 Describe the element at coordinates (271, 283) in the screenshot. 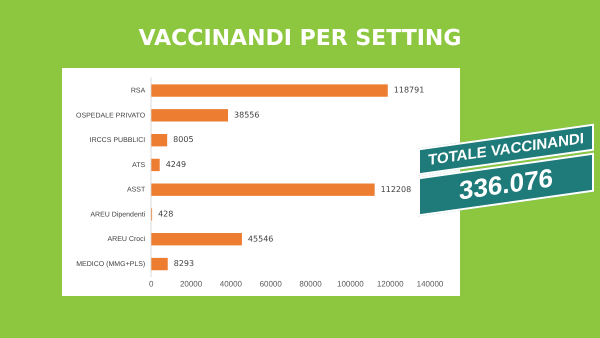

I see `x-tick-label: 60000` at that location.